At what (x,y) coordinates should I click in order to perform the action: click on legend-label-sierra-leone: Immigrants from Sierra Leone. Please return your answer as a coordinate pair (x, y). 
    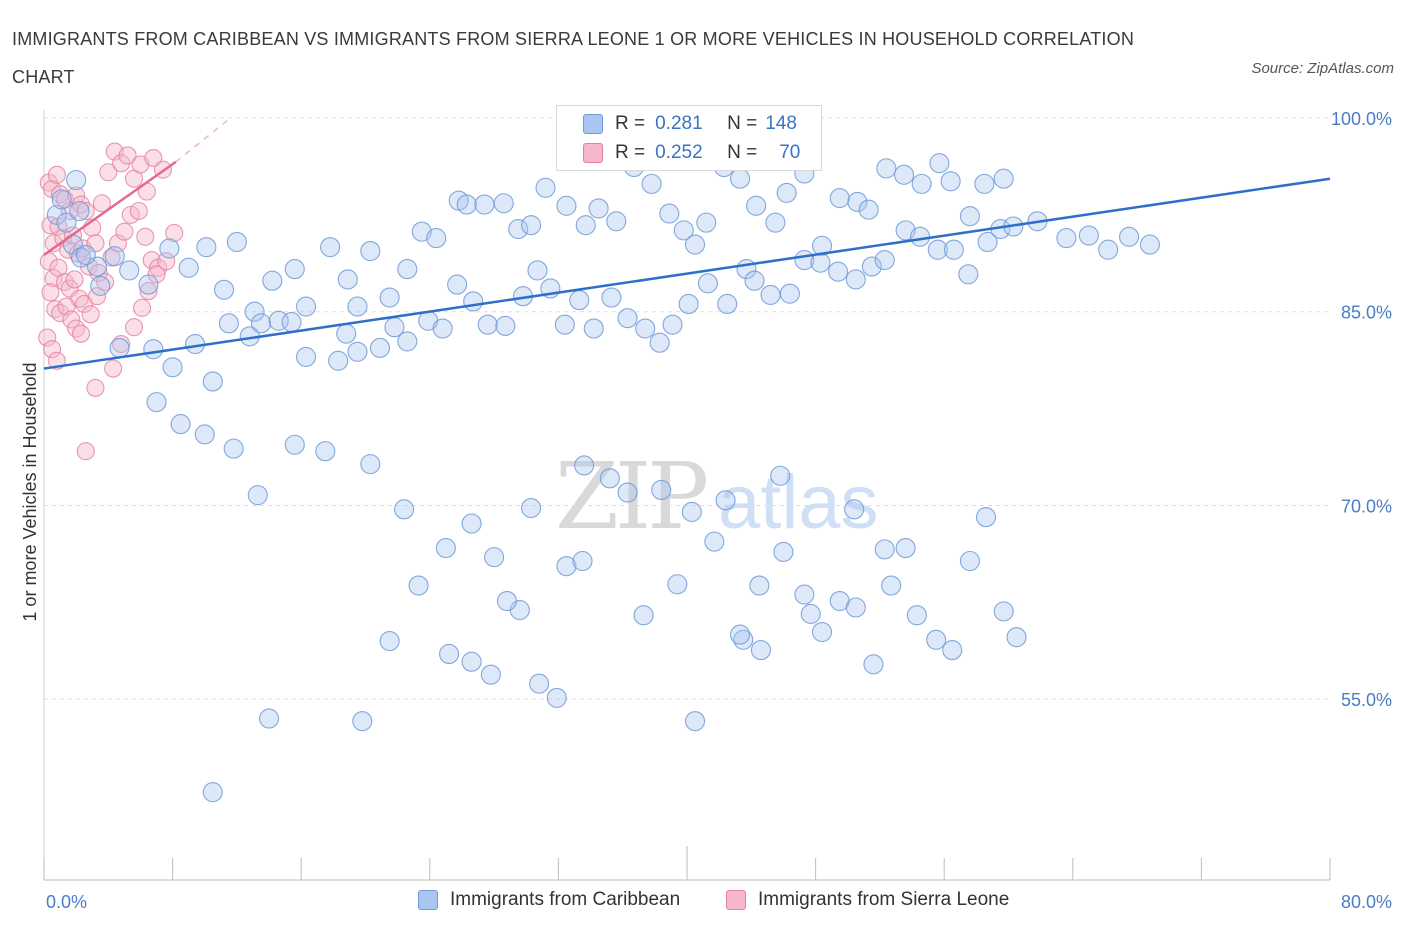
    Looking at the image, I should click on (884, 899).